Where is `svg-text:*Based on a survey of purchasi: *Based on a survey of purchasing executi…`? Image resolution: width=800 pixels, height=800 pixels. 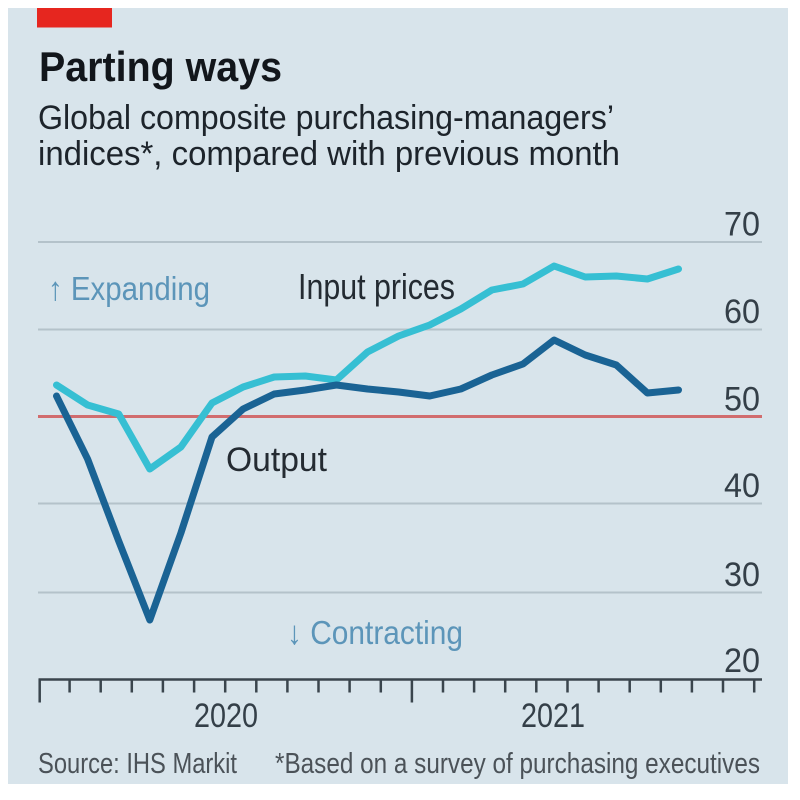
svg-text:*Based on a survey of purchasi: *Based on a survey of purchasing executi… is located at coordinates (517, 764).